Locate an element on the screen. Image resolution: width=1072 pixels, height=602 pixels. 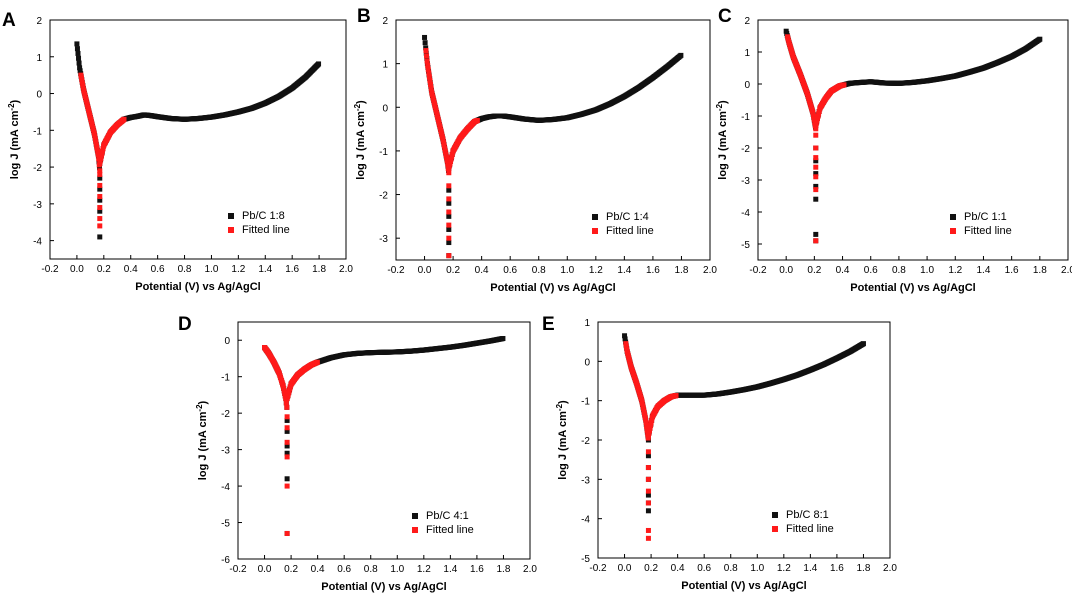
legend-label-data: Pb/C 4:1 is located at coordinates (447, 516).